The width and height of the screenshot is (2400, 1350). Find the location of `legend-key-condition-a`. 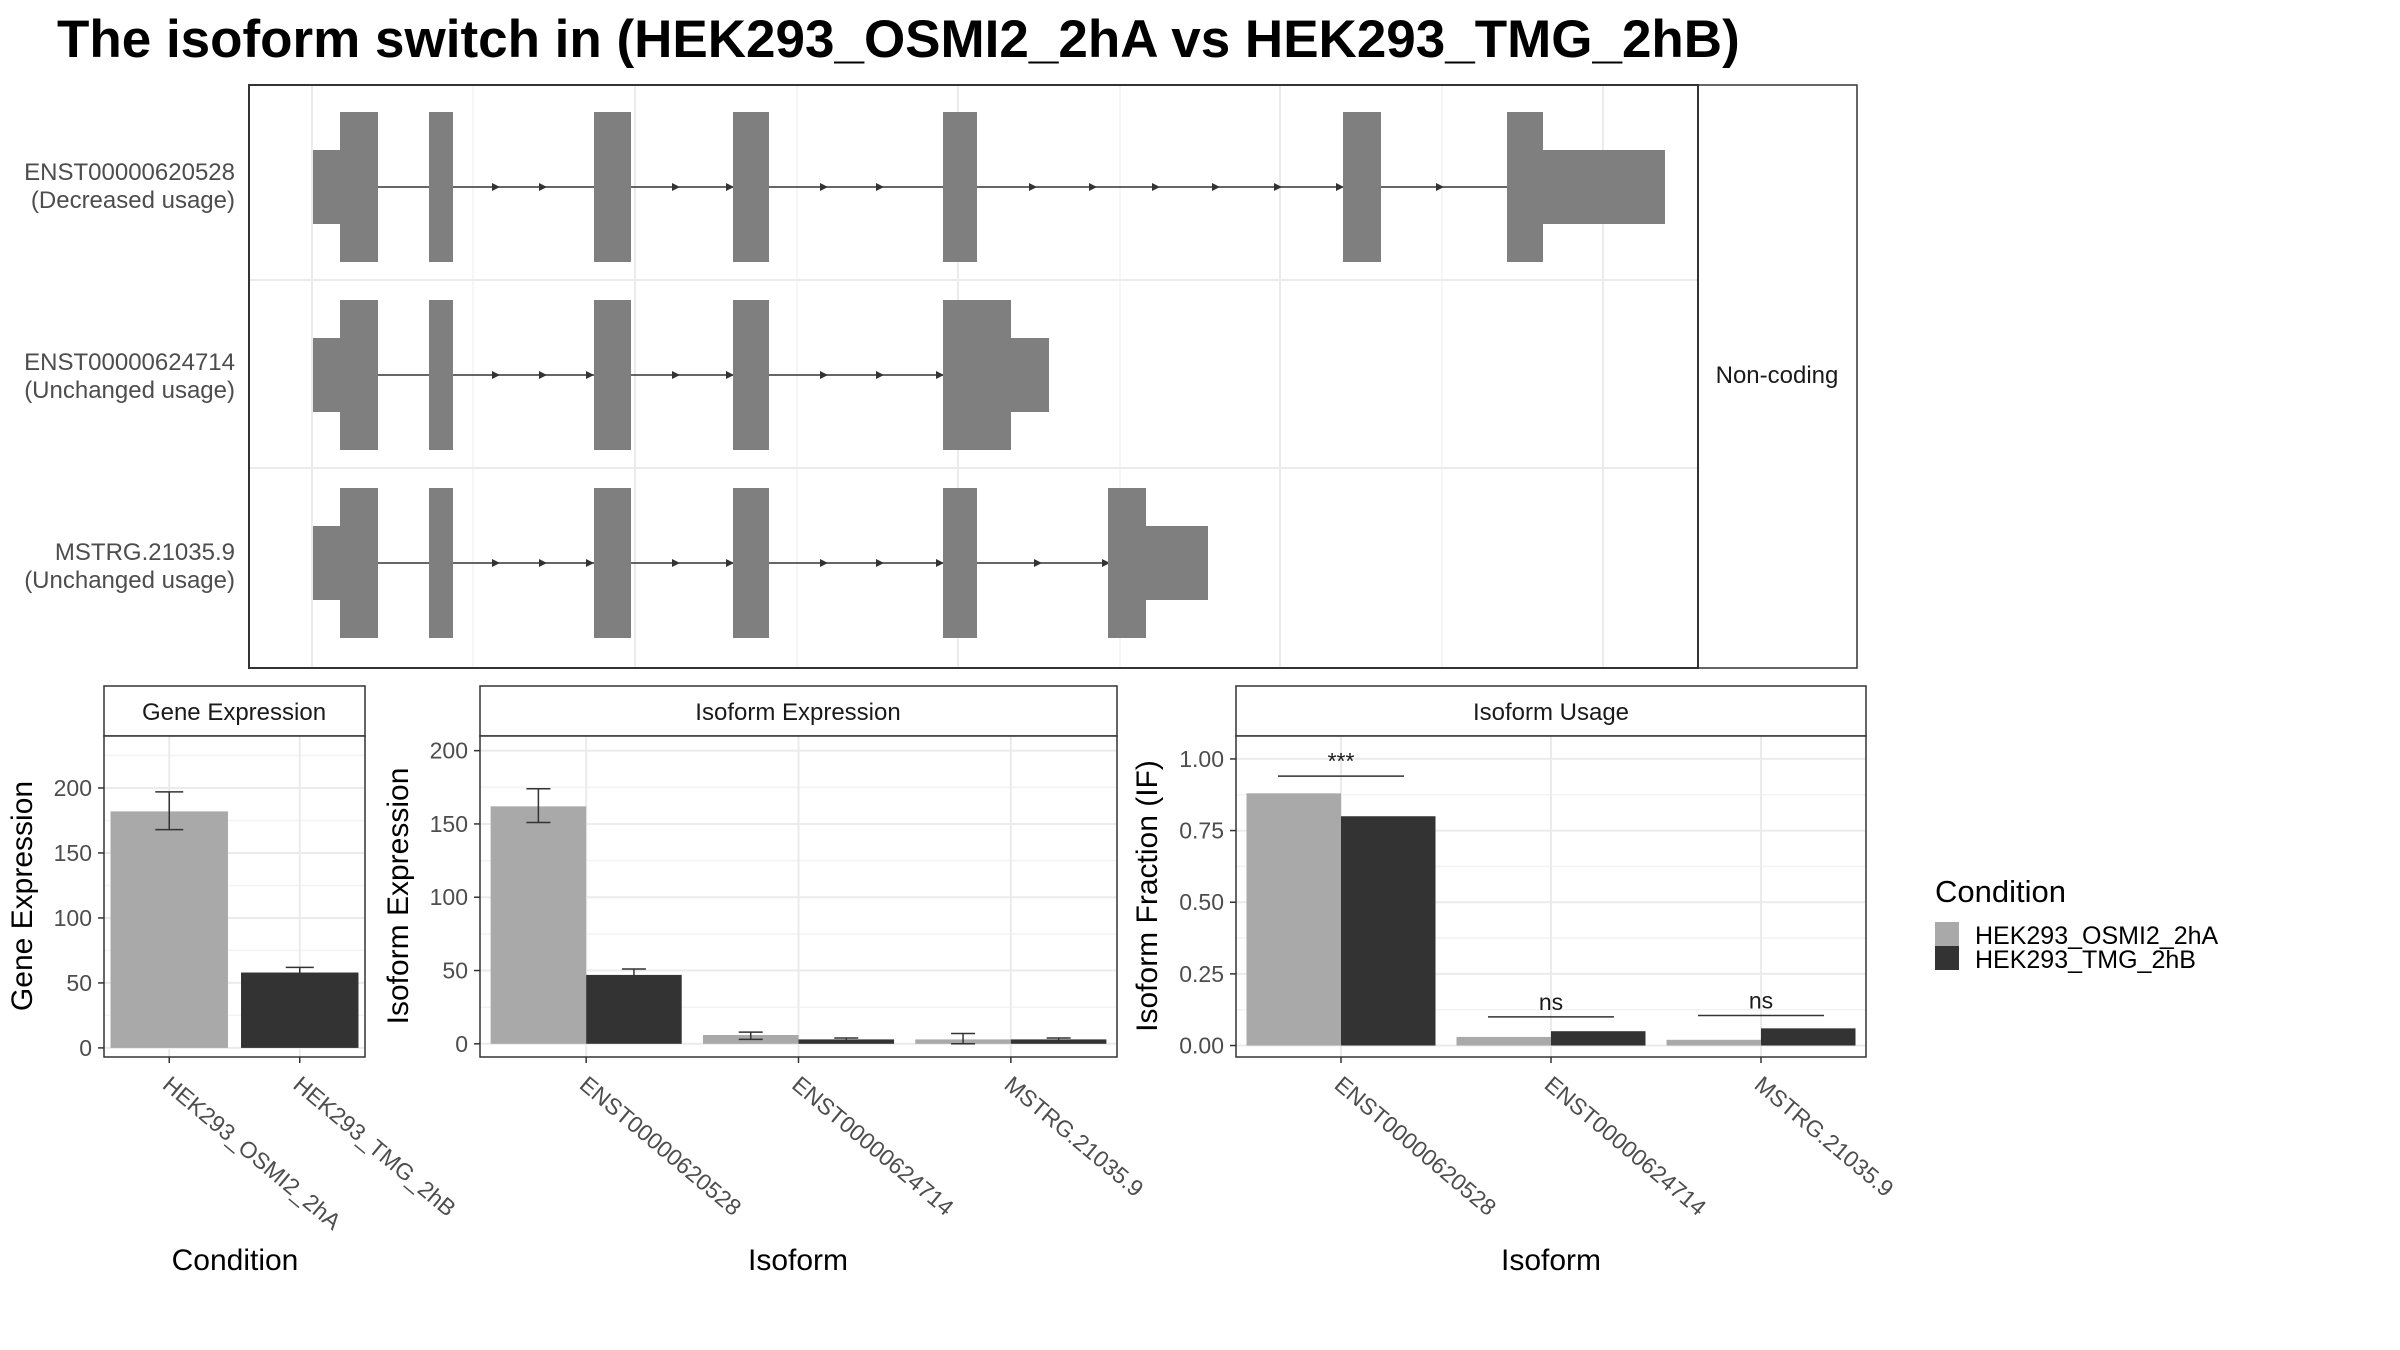

legend-key-condition-a is located at coordinates (1947, 934).